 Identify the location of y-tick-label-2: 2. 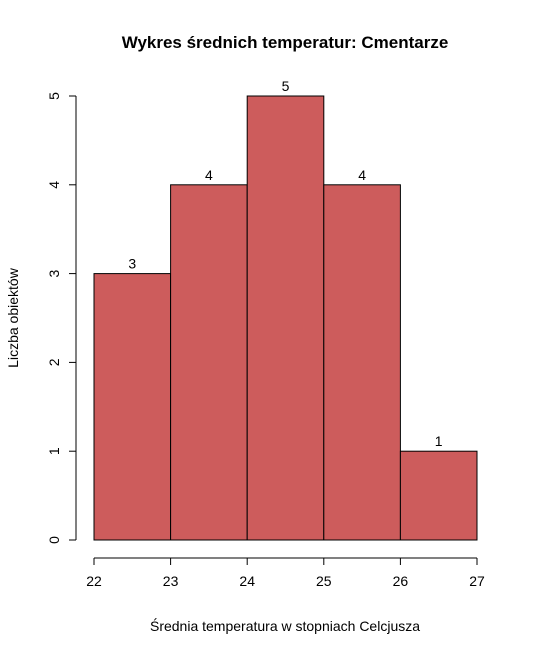
(54, 362).